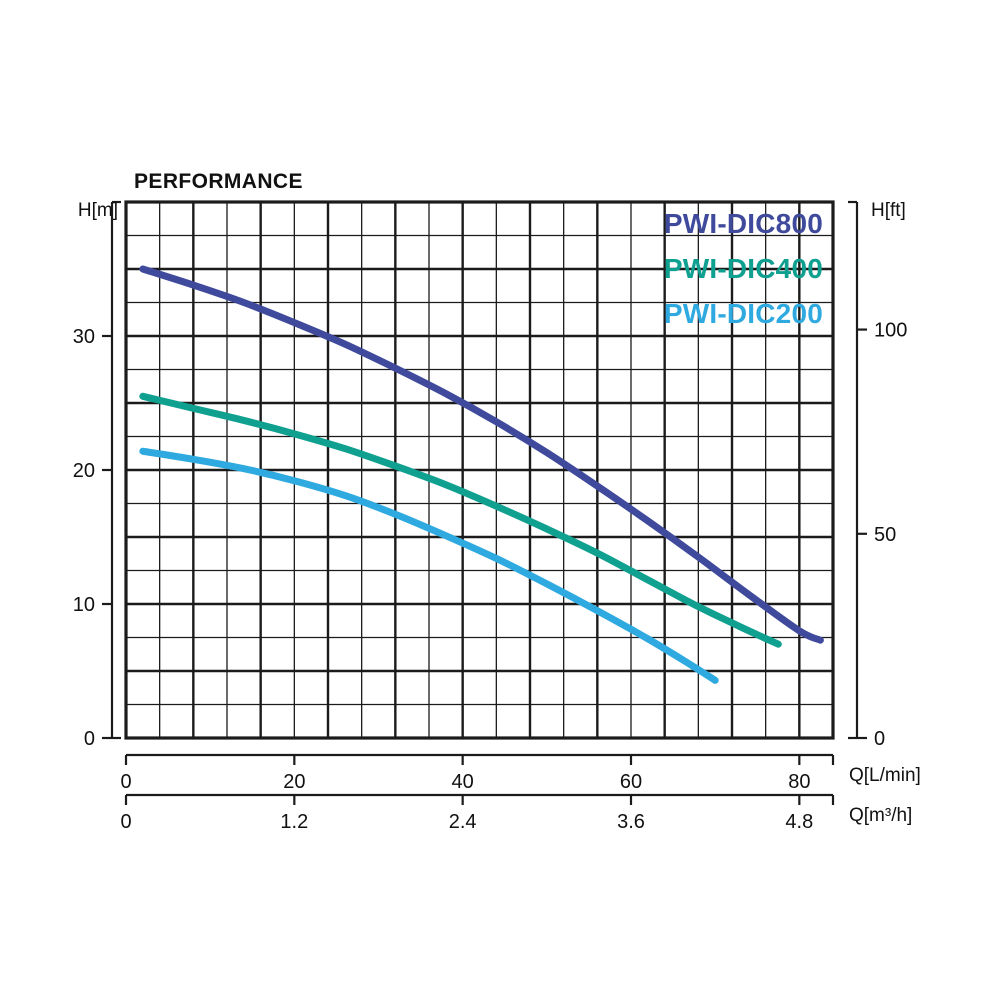 This screenshot has height=1000, width=1000. Describe the element at coordinates (84, 471) in the screenshot. I see `y-axis-primary-tick-label: 20` at that location.